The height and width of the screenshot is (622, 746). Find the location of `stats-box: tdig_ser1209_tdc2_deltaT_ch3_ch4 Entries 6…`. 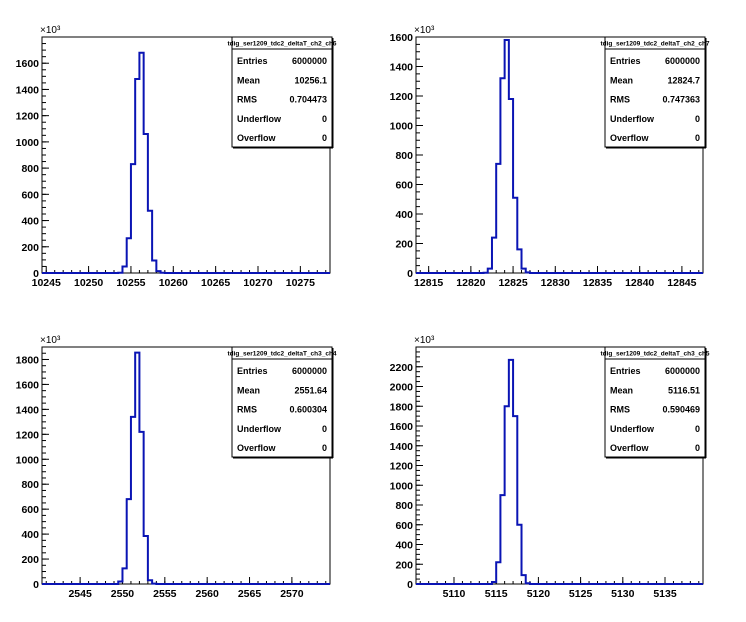

stats-box: tdig_ser1209_tdc2_deltaT_ch3_ch4 Entries 6… is located at coordinates (282, 402).